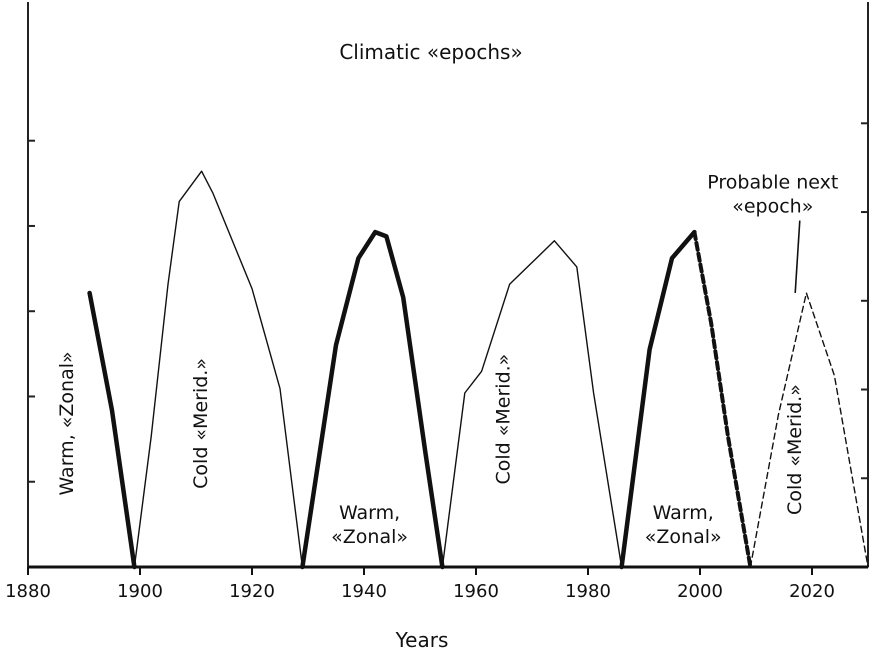  What do you see at coordinates (67, 423) in the screenshot?
I see `annotation-1: Warm, «Zonal»` at bounding box center [67, 423].